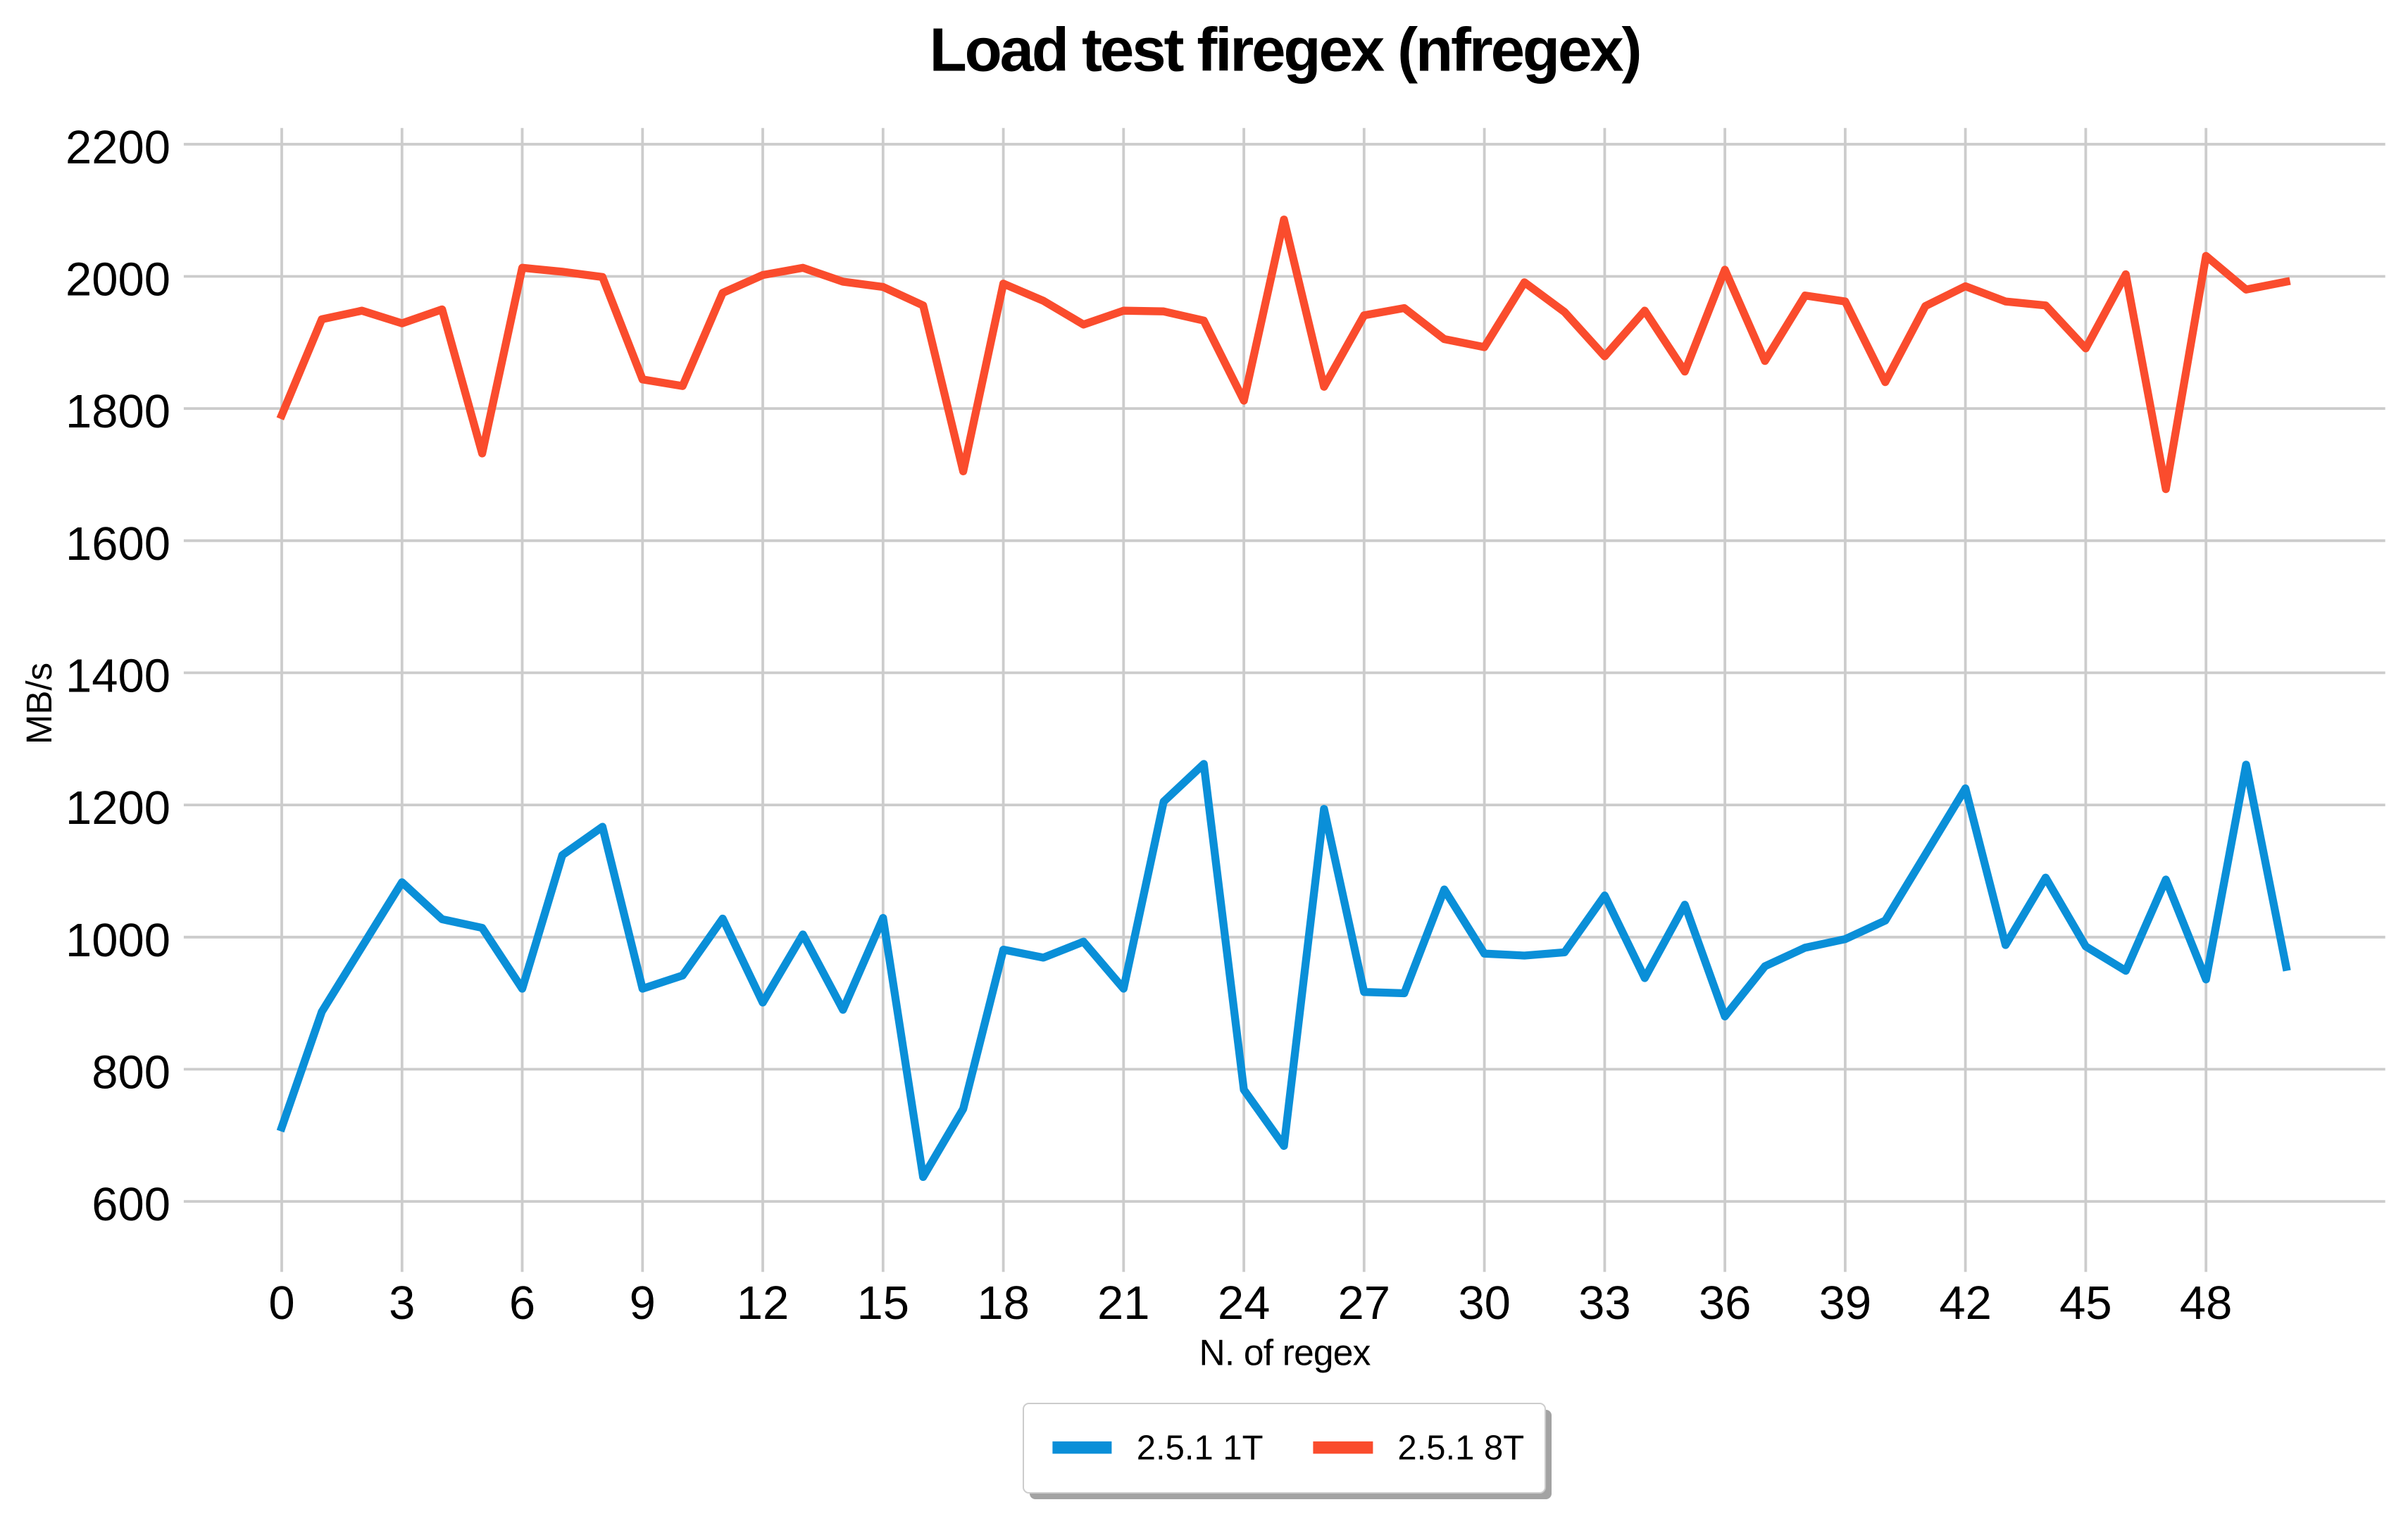  Describe the element at coordinates (117, 147) in the screenshot. I see `svg-text: 2200` at that location.